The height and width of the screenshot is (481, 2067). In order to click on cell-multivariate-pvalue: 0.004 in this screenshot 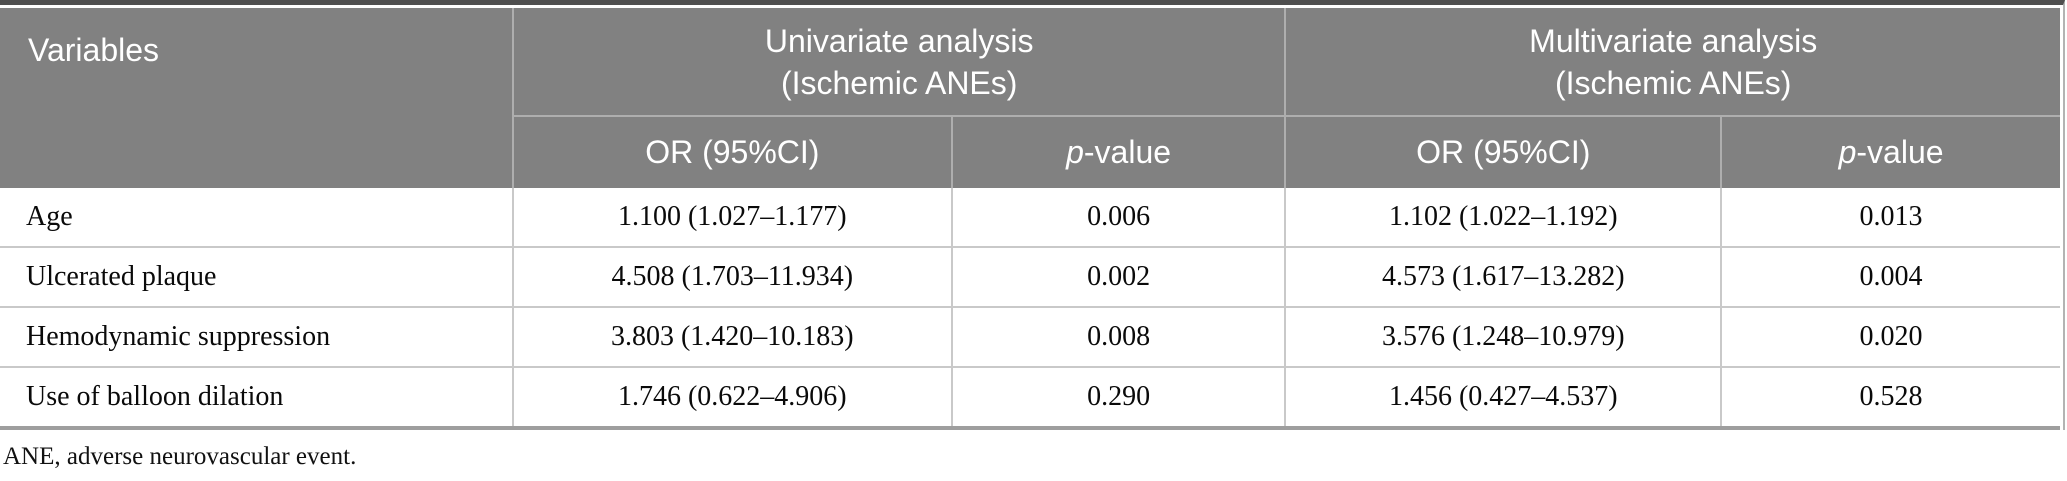, I will do `click(1890, 277)`.